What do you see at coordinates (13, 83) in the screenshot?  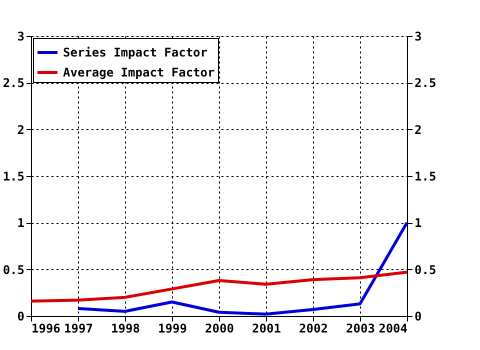 I see `y-tick-label: 2.5` at bounding box center [13, 83].